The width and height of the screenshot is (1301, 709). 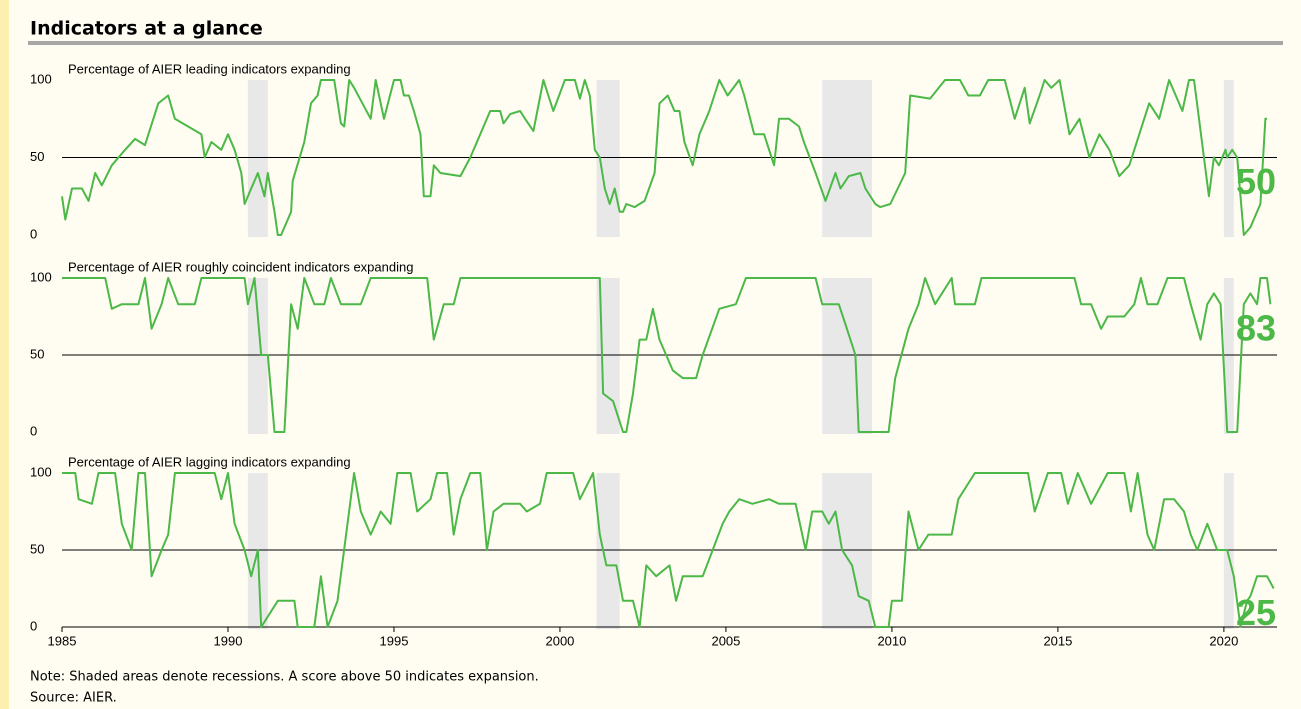 What do you see at coordinates (725, 640) in the screenshot?
I see `x-tick-label: 2005` at bounding box center [725, 640].